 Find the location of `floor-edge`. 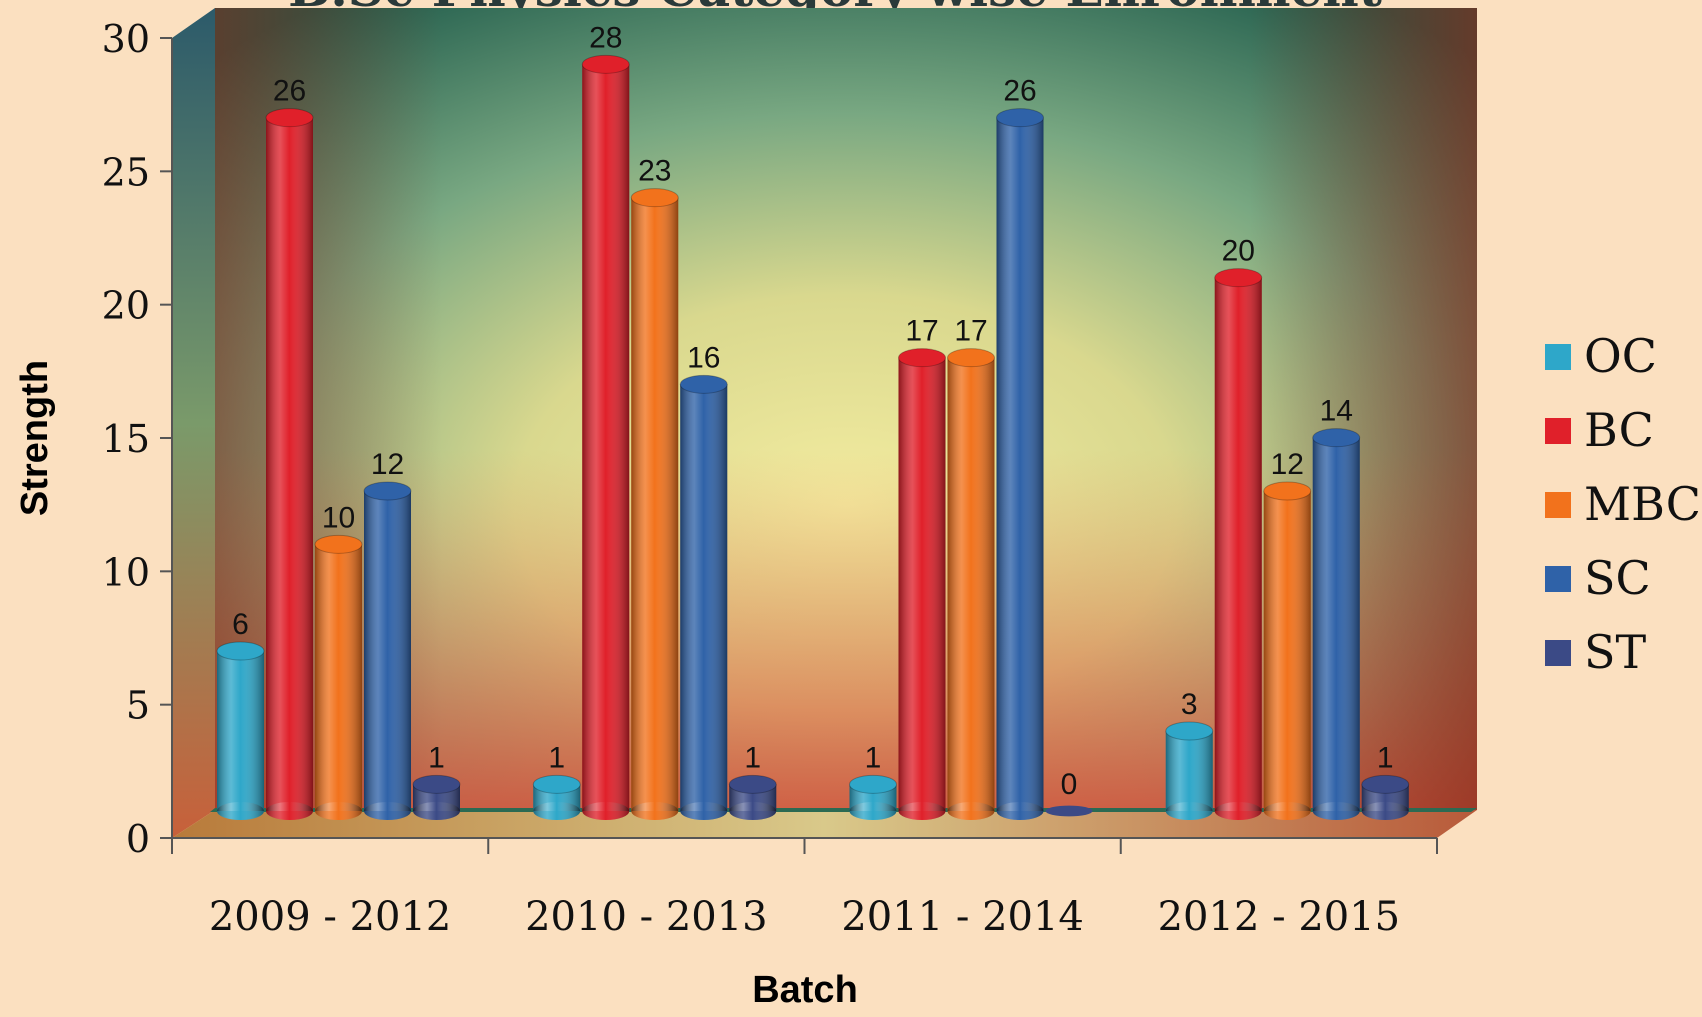

floor-edge is located at coordinates (843, 810).